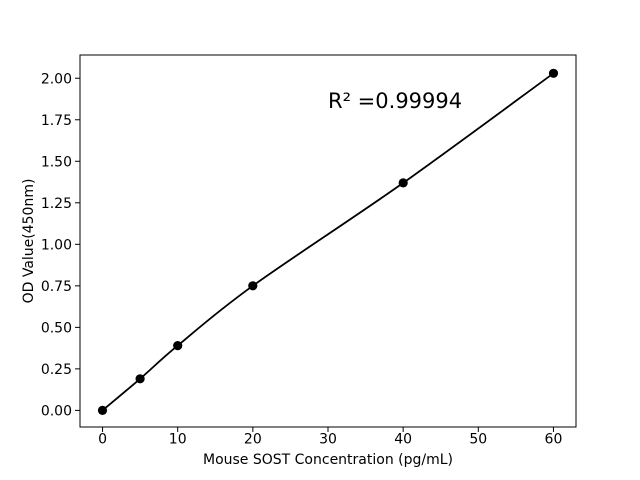 The image size is (640, 480). I want to click on y-axis-label: OD Value(450nm), so click(29, 241).